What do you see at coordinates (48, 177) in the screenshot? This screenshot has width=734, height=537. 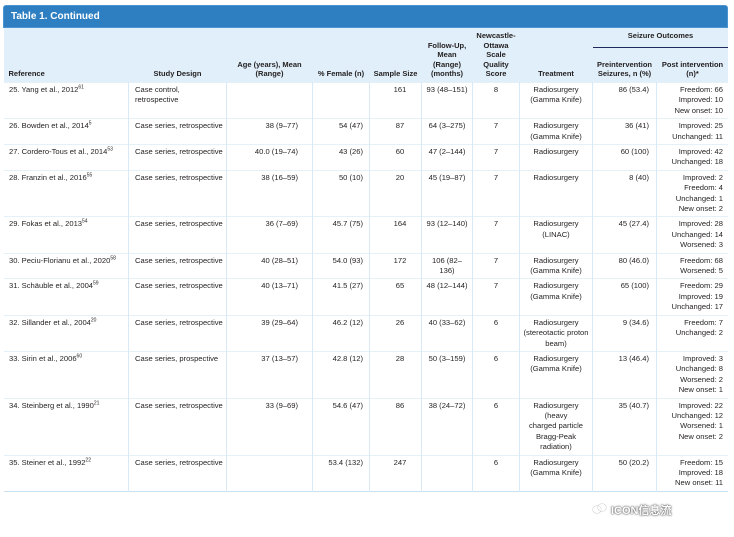 I see `reference-text: 28. Franzin et al., 2016` at bounding box center [48, 177].